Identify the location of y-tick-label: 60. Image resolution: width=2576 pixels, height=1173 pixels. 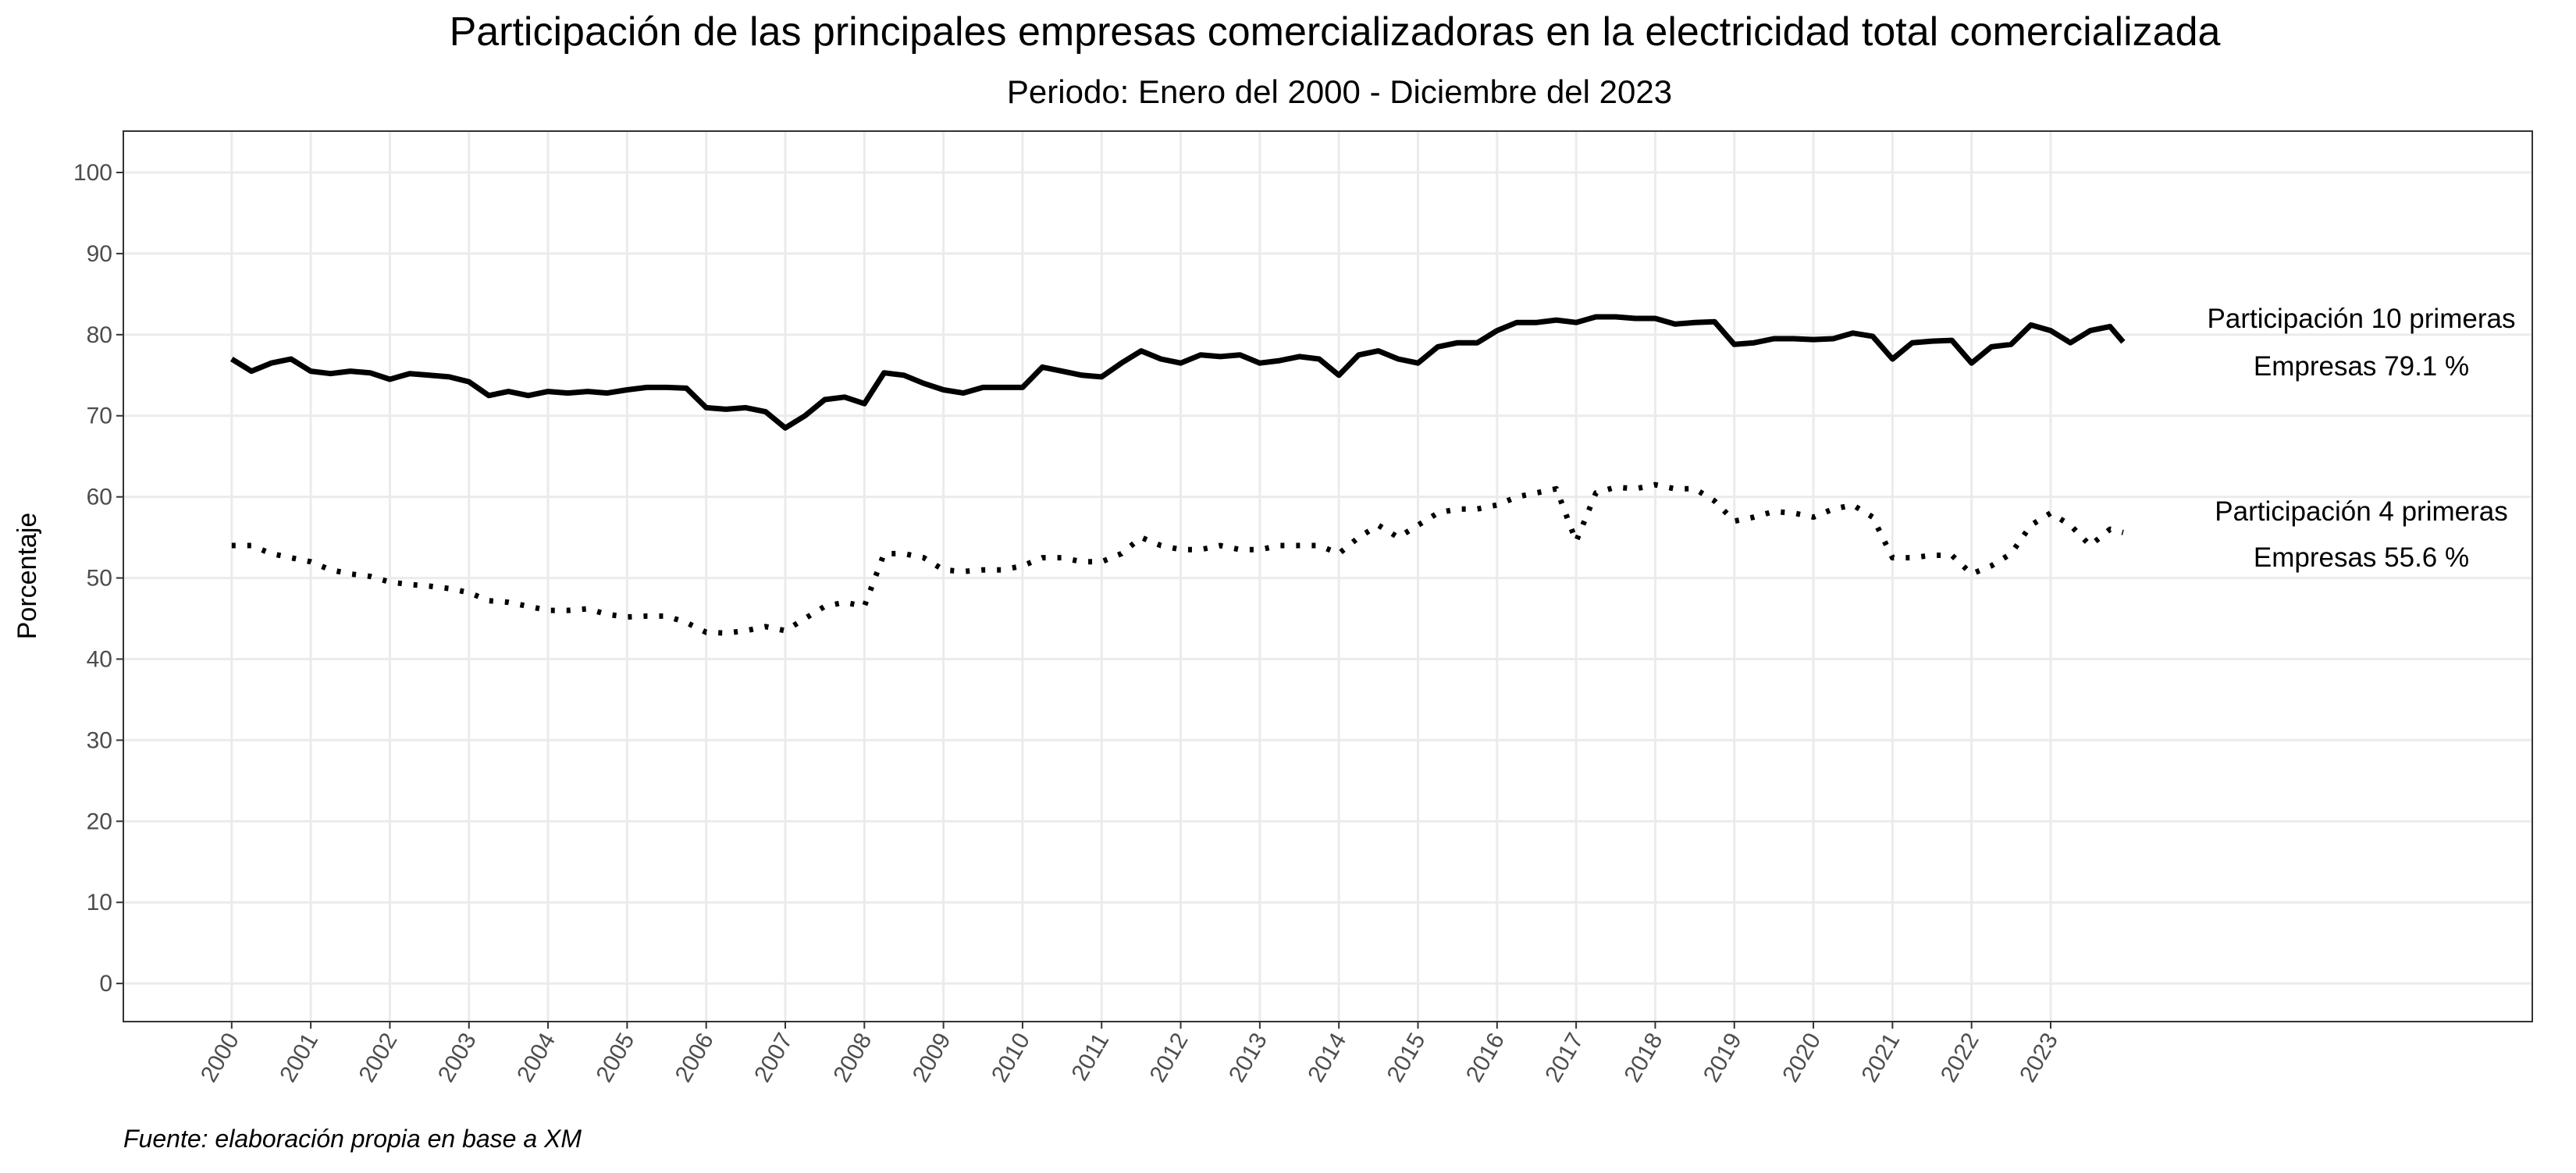
(99, 497).